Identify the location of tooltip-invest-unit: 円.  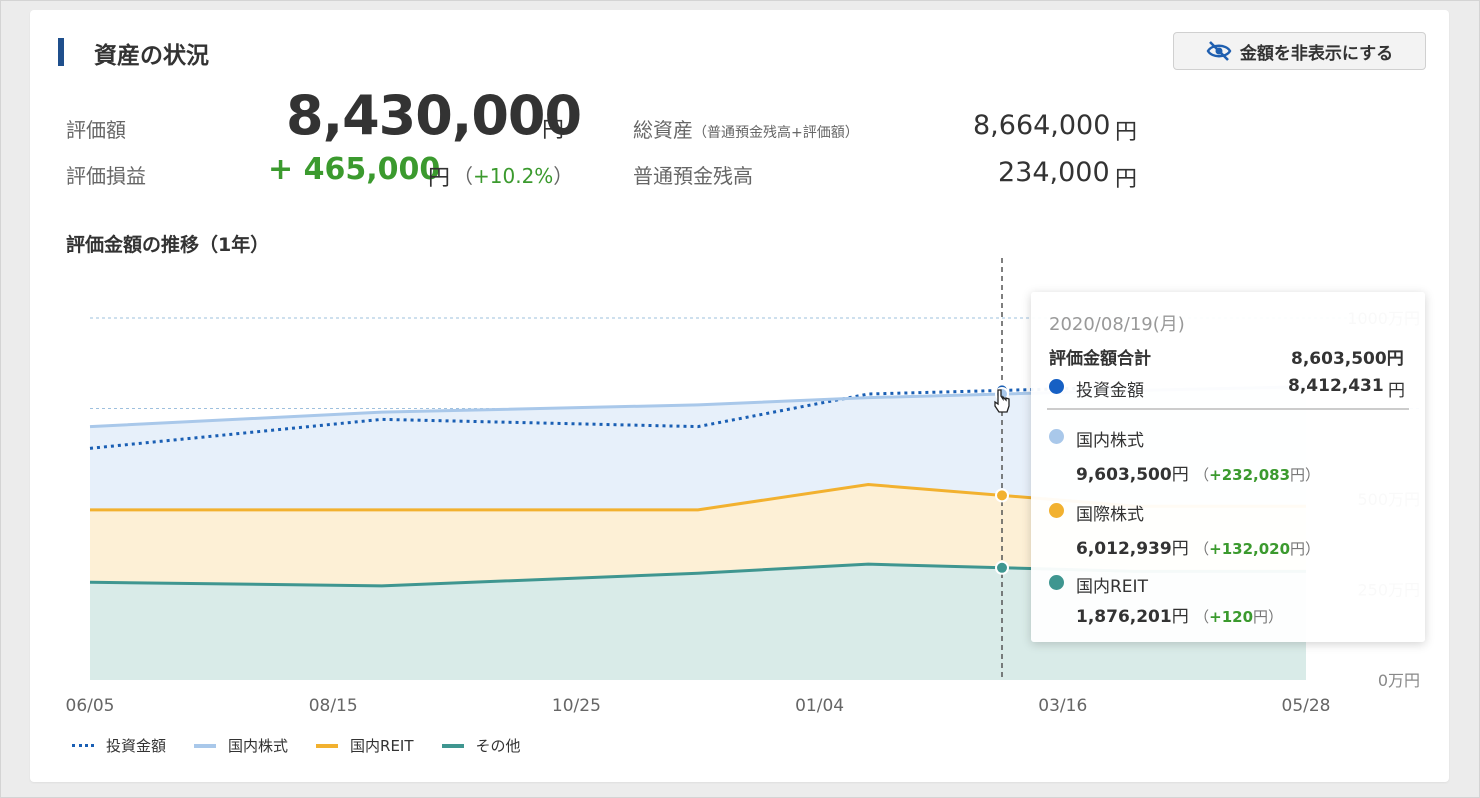
(1396, 391).